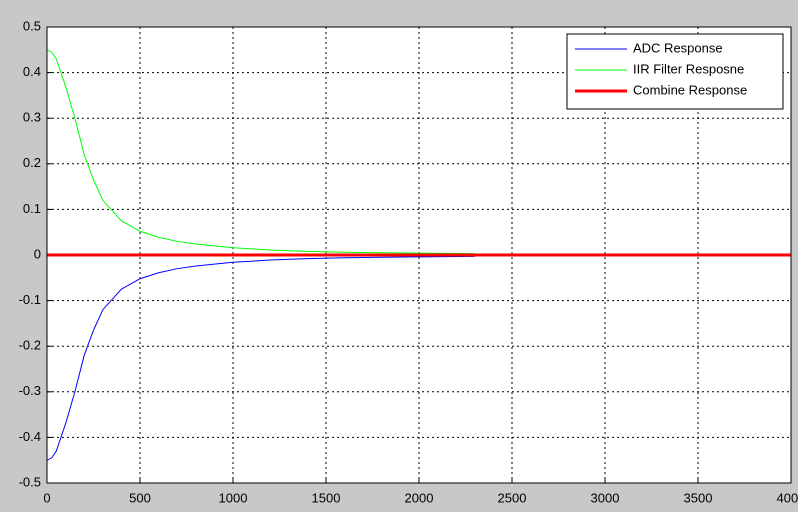 This screenshot has width=798, height=512. What do you see at coordinates (678, 47) in the screenshot?
I see `legend-label: ADC Response` at bounding box center [678, 47].